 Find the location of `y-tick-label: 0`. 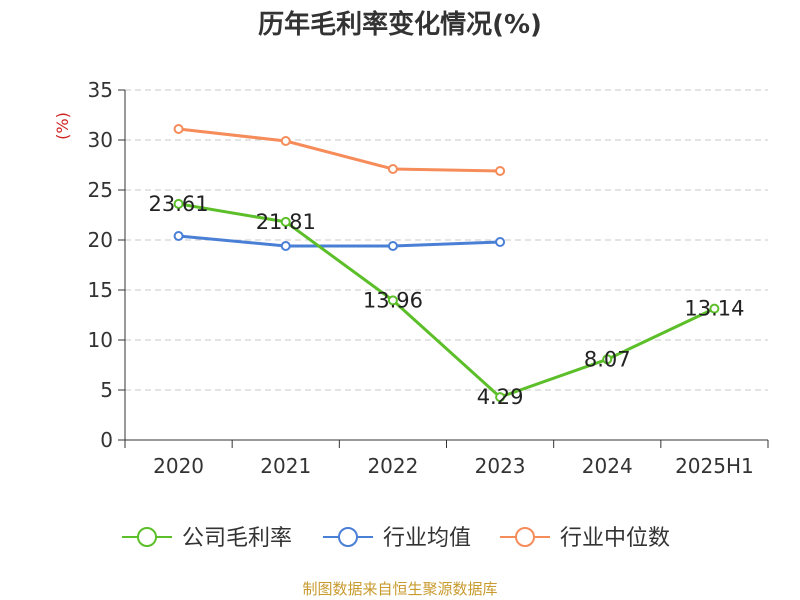

y-tick-label: 0 is located at coordinates (106, 440).